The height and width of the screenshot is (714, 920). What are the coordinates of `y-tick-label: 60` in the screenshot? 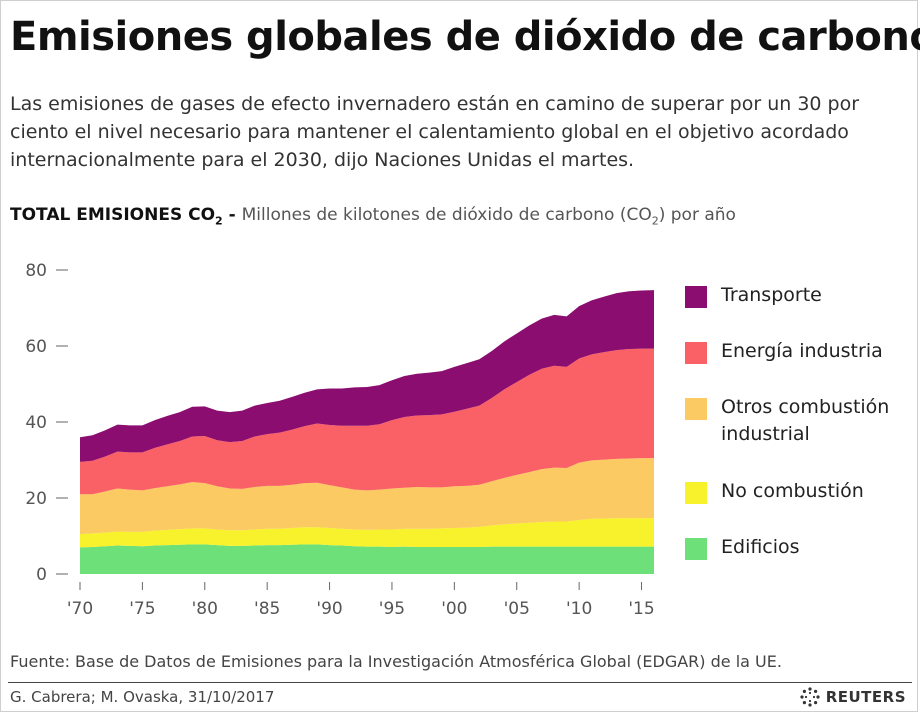 It's located at (36, 347).